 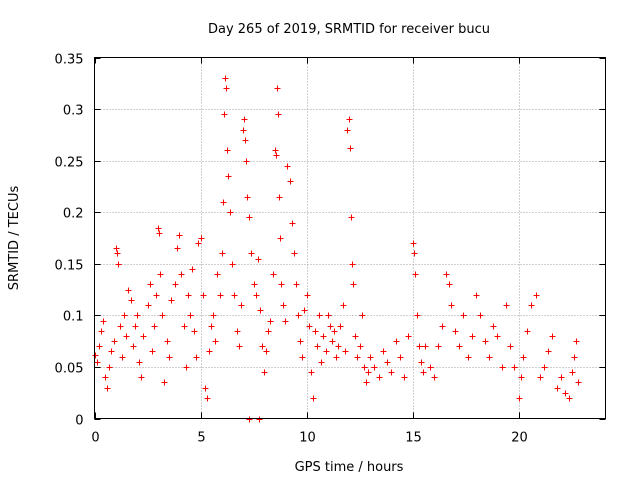 What do you see at coordinates (69, 266) in the screenshot?
I see `y-tick-label: 0.15` at bounding box center [69, 266].